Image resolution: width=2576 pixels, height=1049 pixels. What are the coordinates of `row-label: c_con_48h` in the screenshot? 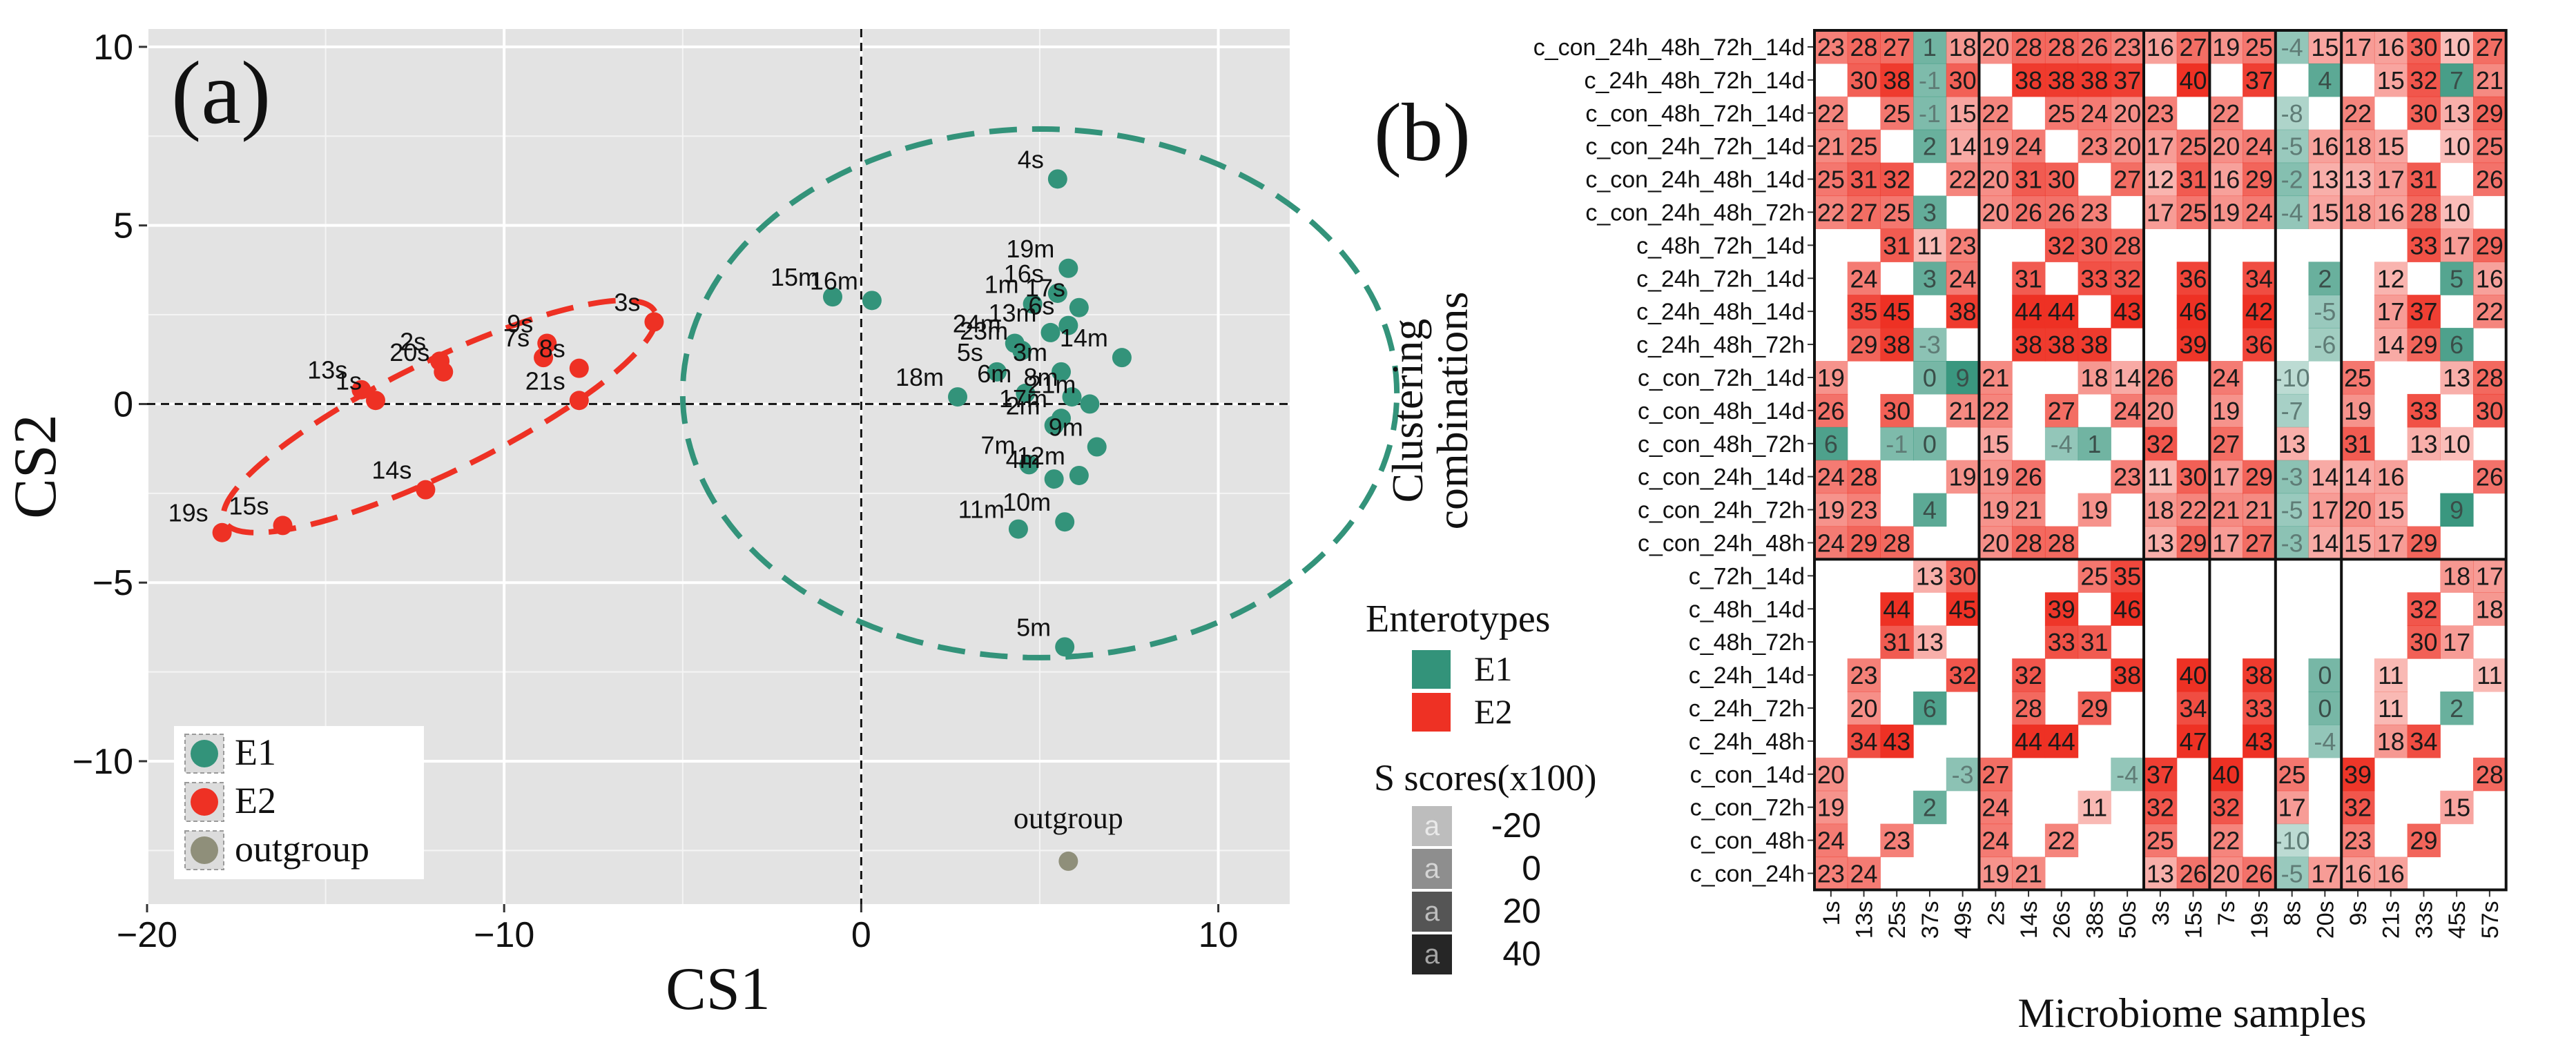 It's located at (1748, 841).